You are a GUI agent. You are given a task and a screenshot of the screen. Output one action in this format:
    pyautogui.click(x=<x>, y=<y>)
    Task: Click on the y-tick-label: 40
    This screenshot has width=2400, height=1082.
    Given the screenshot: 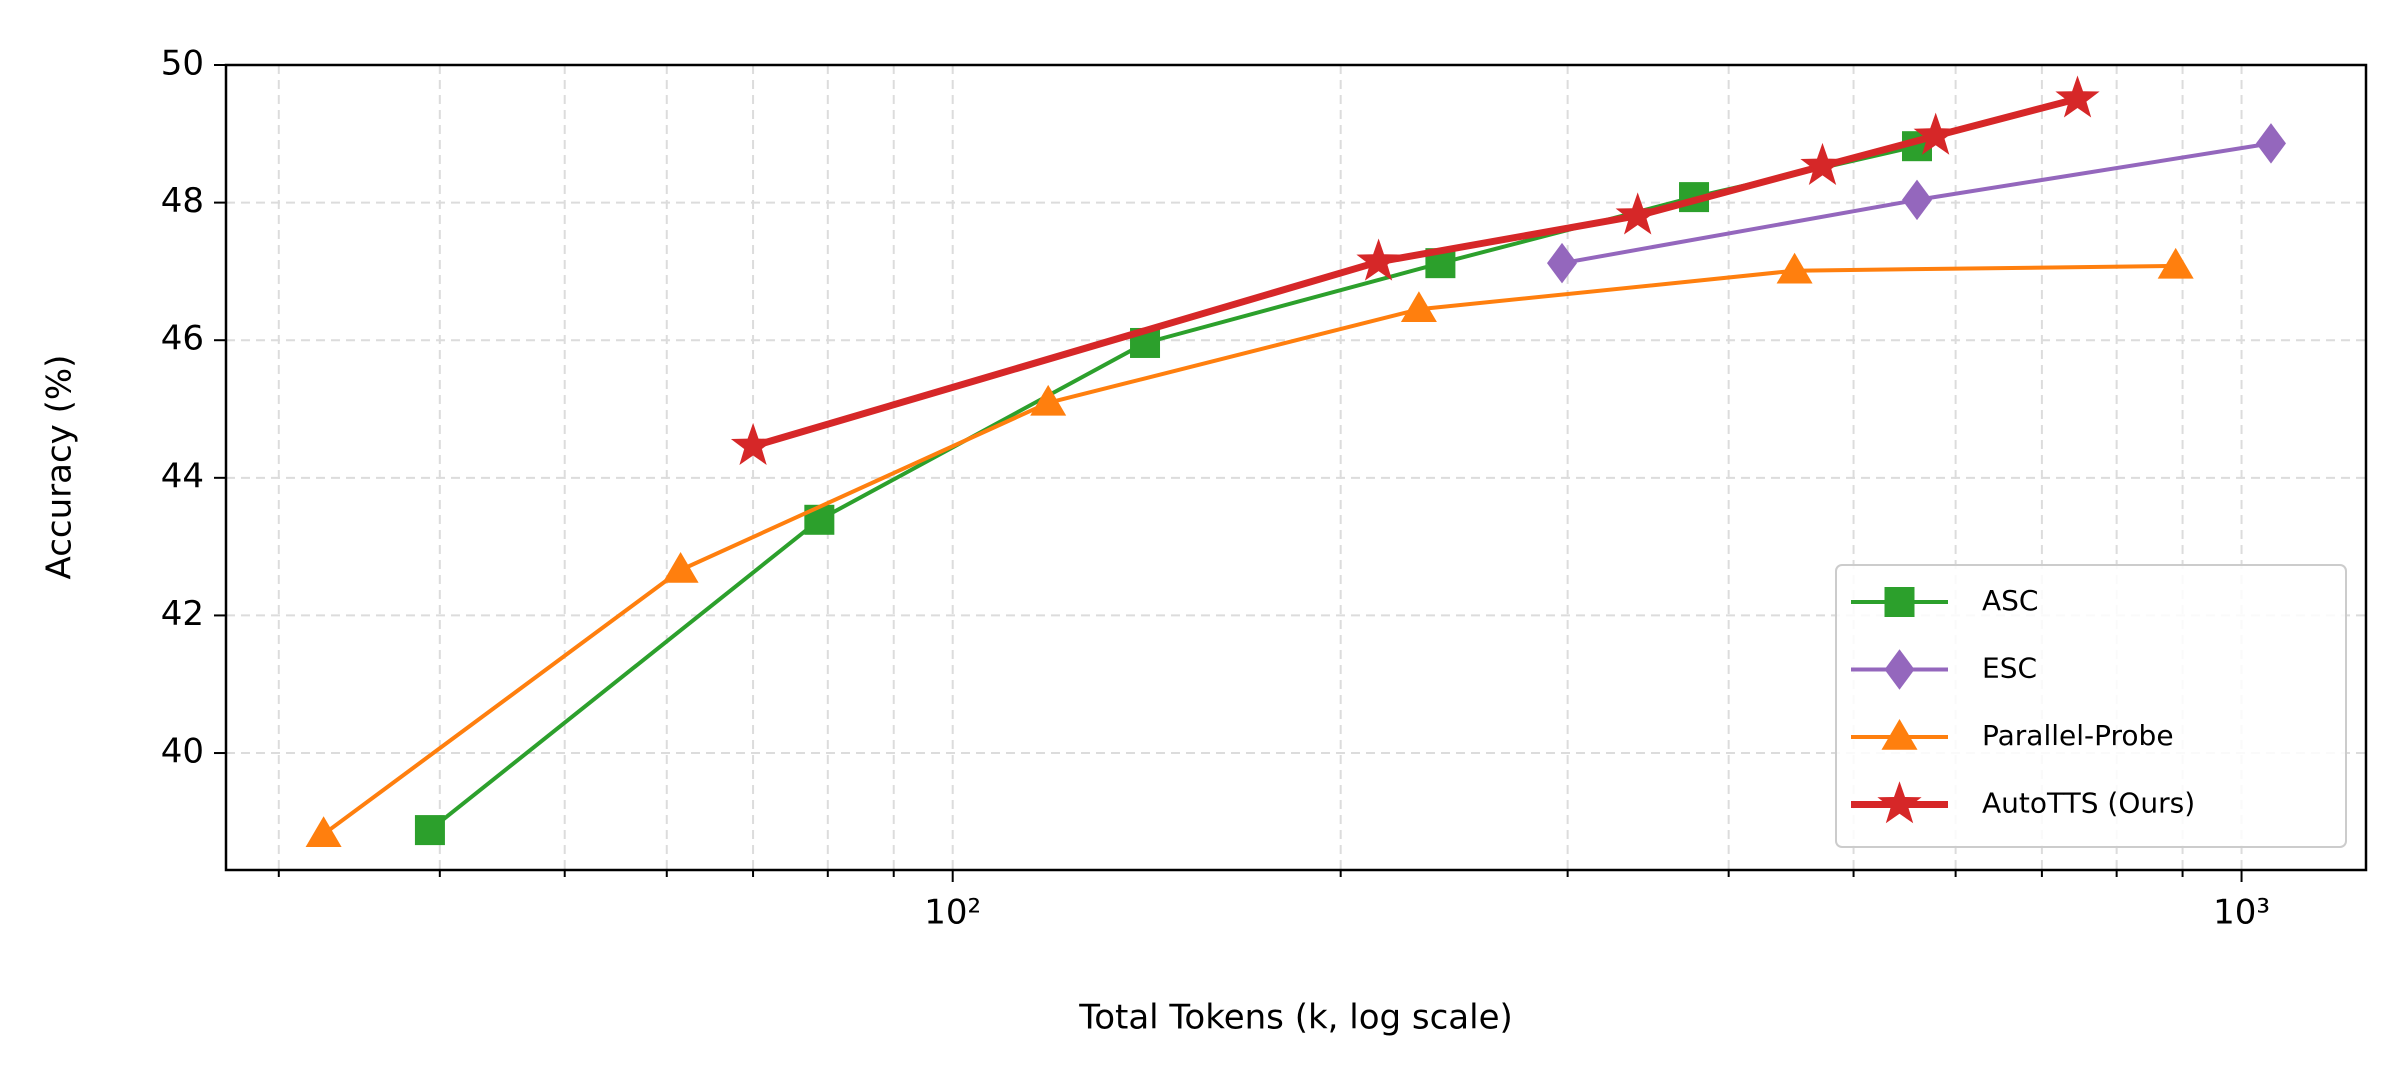 What is the action you would take?
    pyautogui.click(x=182, y=752)
    